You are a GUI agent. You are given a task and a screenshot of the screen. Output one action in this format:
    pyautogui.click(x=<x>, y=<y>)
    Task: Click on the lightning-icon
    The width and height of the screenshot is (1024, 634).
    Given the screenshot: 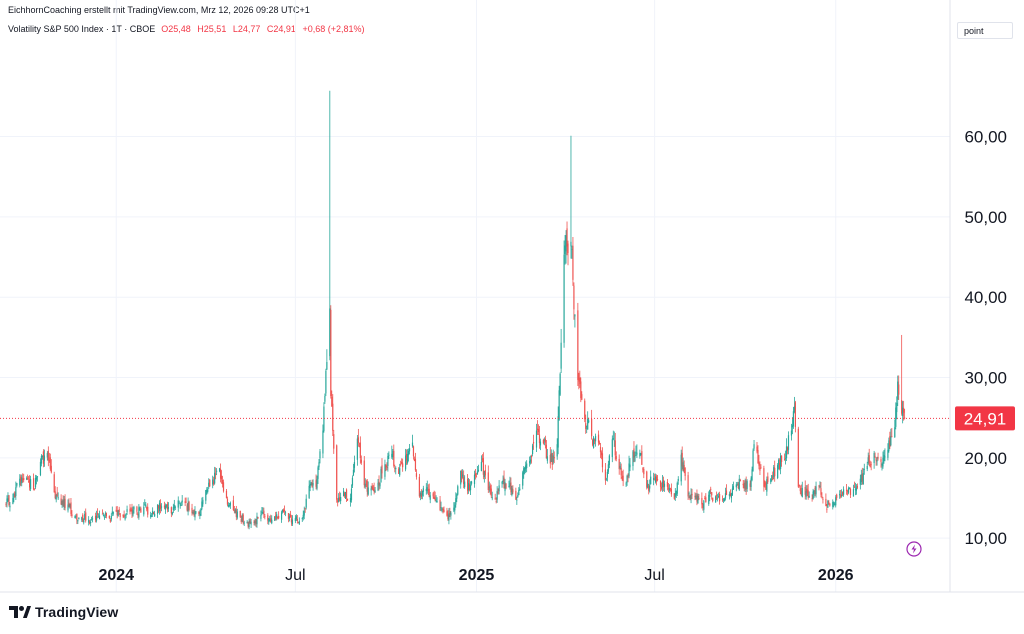 What is the action you would take?
    pyautogui.click(x=914, y=549)
    